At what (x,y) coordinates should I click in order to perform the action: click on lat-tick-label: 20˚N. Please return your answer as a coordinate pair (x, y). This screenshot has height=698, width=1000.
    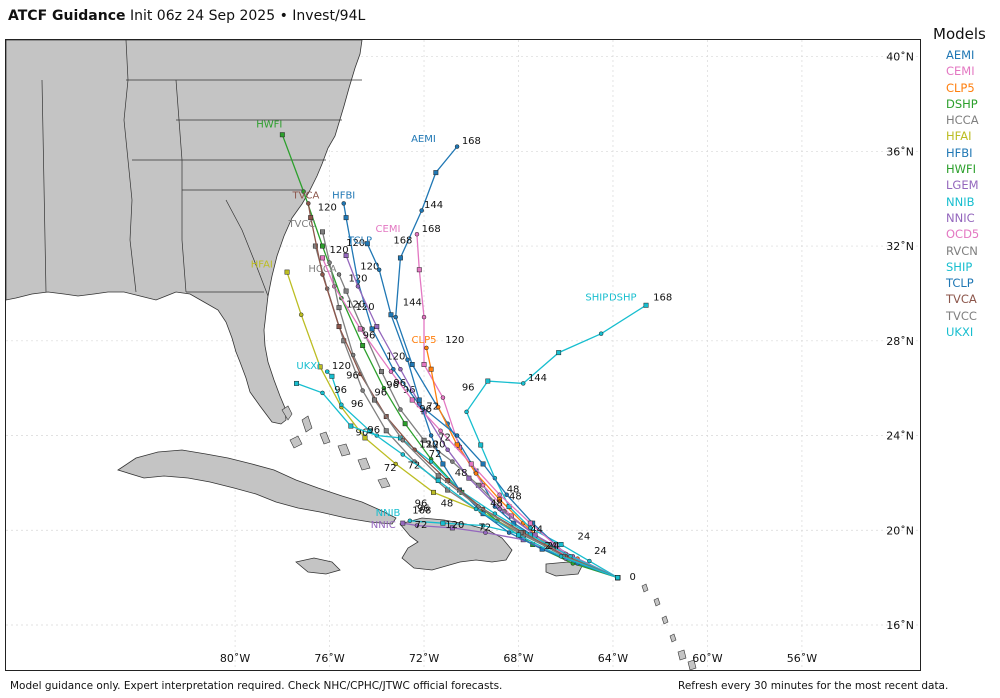
    Looking at the image, I should click on (900, 530).